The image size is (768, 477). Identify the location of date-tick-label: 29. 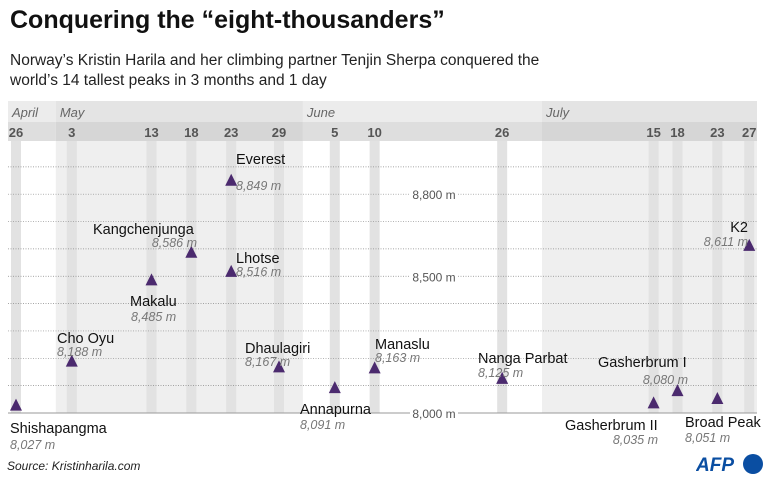
(279, 132).